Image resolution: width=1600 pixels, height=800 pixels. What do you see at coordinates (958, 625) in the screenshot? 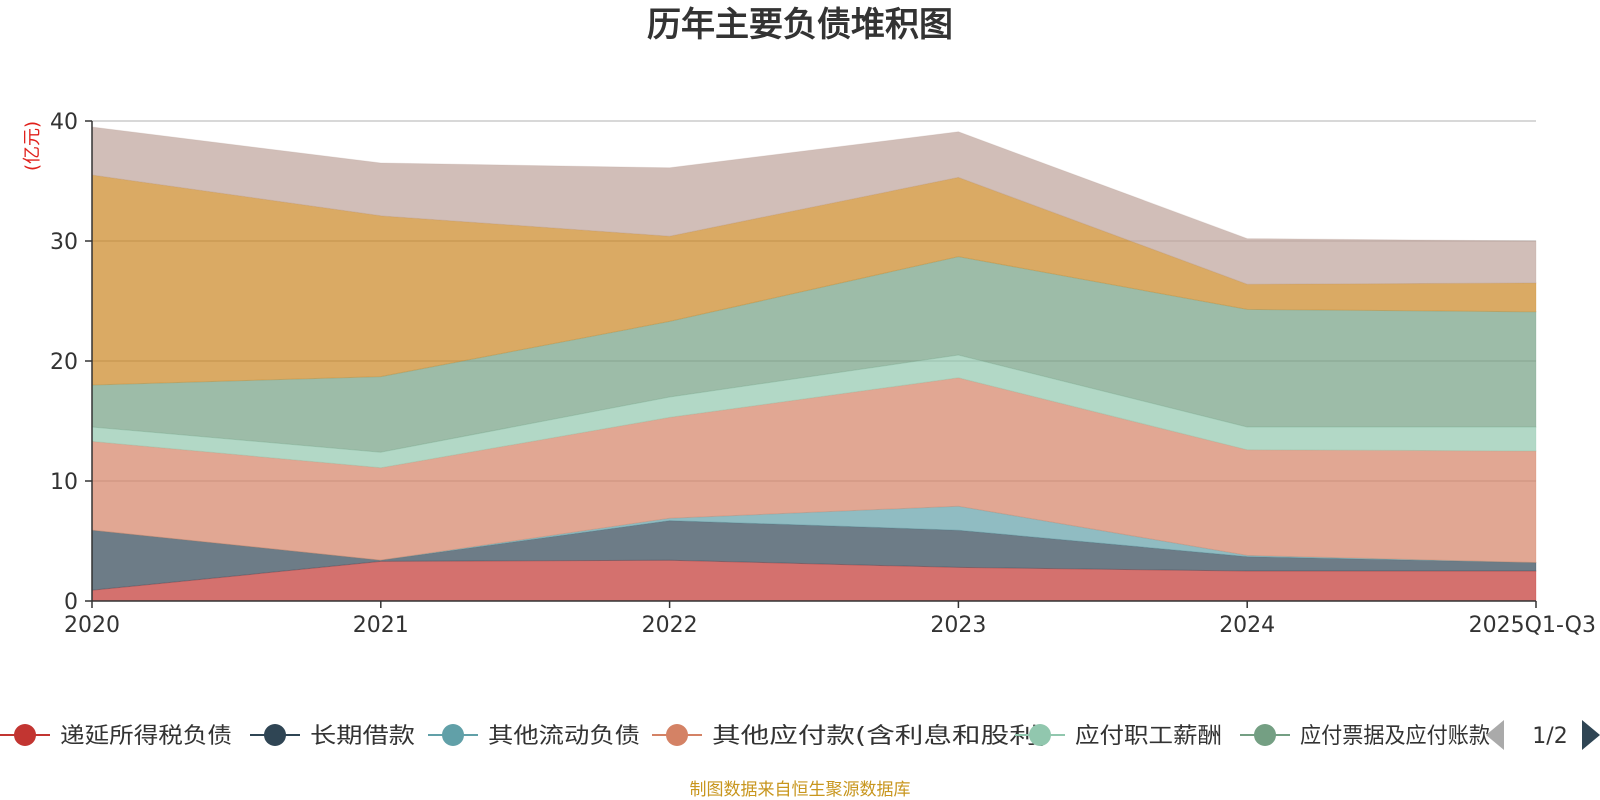
I see `x-tick-label-3: 2023` at bounding box center [958, 625].